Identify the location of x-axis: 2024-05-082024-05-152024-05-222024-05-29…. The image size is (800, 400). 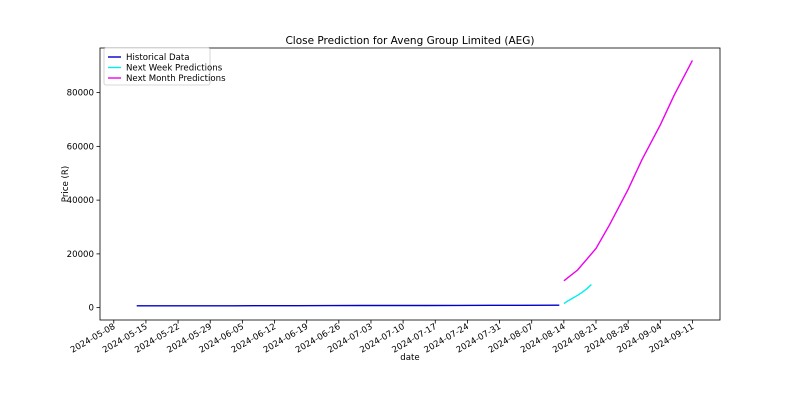
(382, 338).